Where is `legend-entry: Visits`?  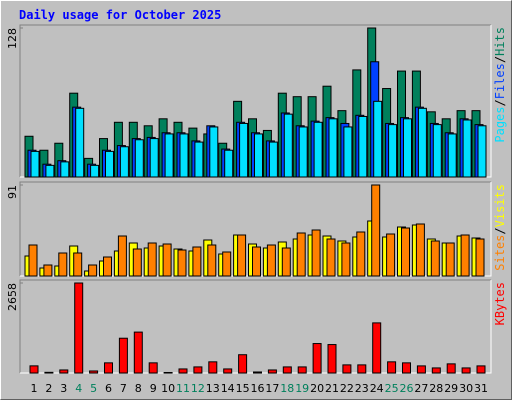
legend-entry: Visits is located at coordinates (500, 205).